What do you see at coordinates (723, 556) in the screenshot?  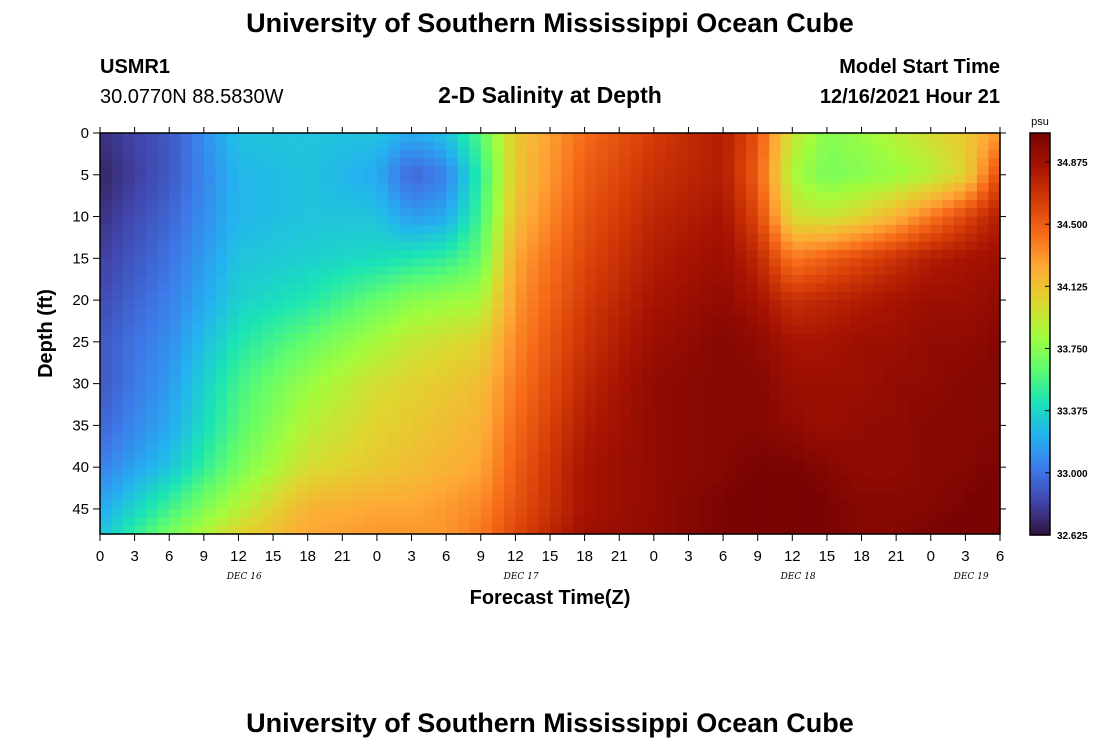 I see `x-tick-label: 6` at bounding box center [723, 556].